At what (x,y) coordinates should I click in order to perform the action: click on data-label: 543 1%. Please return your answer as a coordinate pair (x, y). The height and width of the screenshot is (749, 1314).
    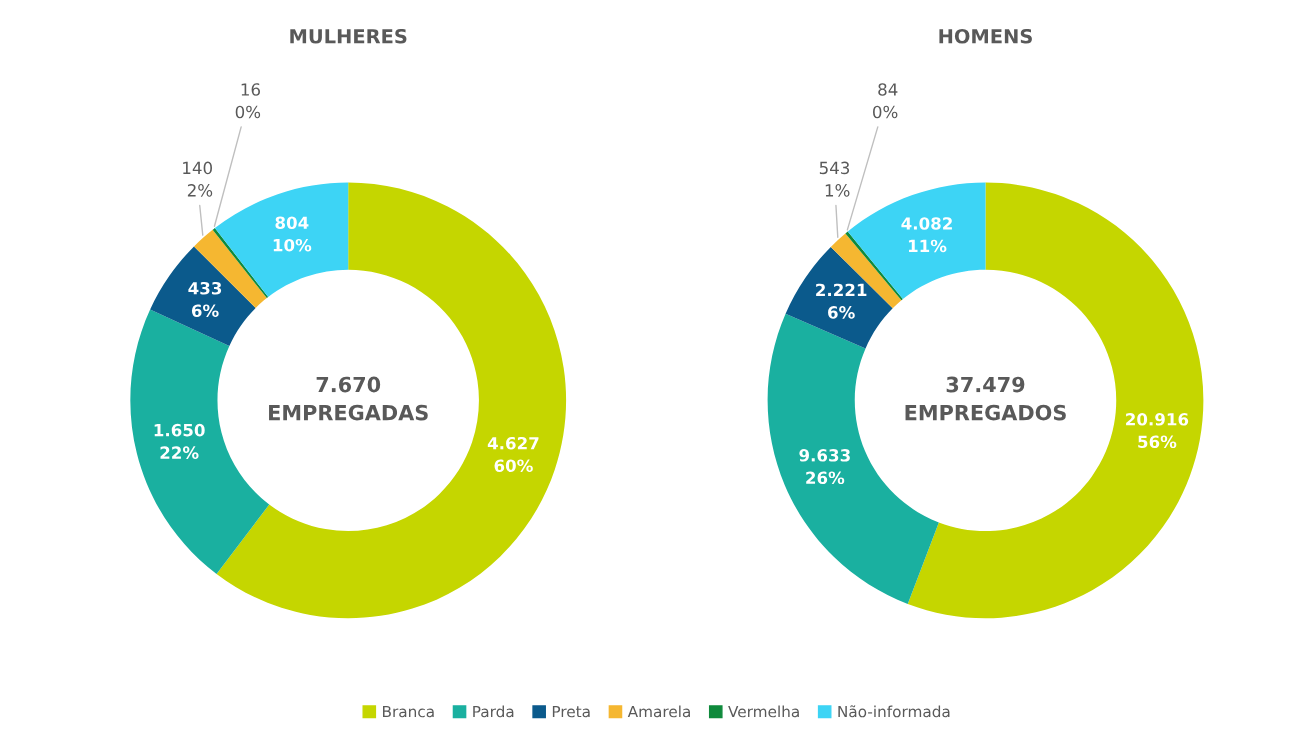
    Looking at the image, I should click on (834, 179).